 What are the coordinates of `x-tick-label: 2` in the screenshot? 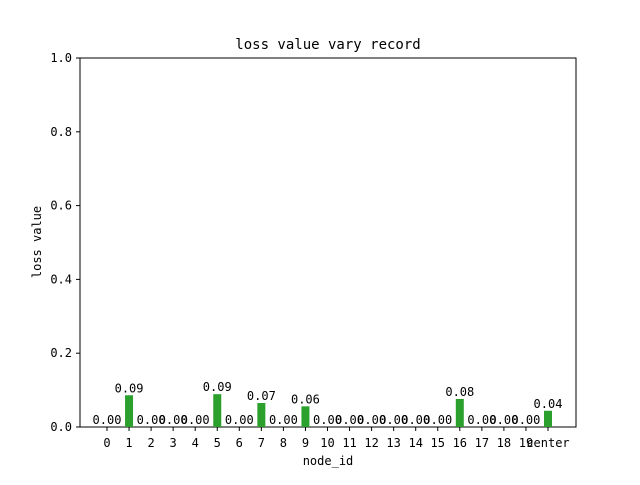 It's located at (150, 443).